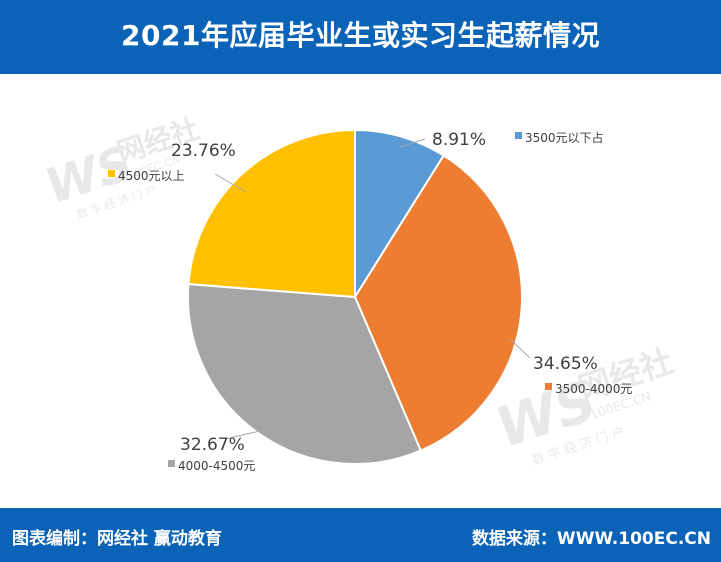  Describe the element at coordinates (360, 535) in the screenshot. I see `footer-bar: 图表编制：网经社 赢动教育 数据来源：WWW.100EC.CN` at that location.